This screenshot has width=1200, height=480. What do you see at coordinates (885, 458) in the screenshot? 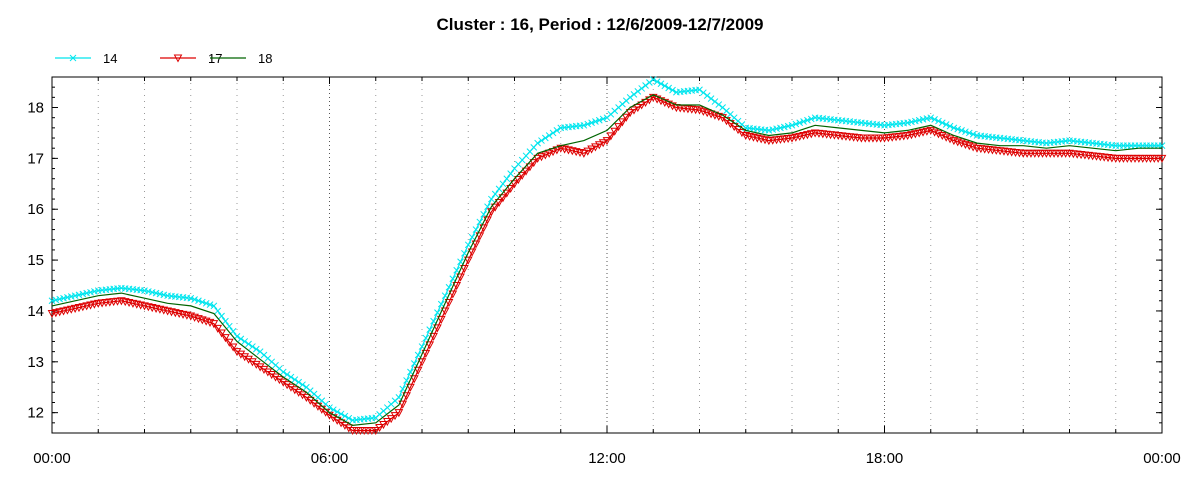
I see `x-tick-label: 18:00` at bounding box center [885, 458].